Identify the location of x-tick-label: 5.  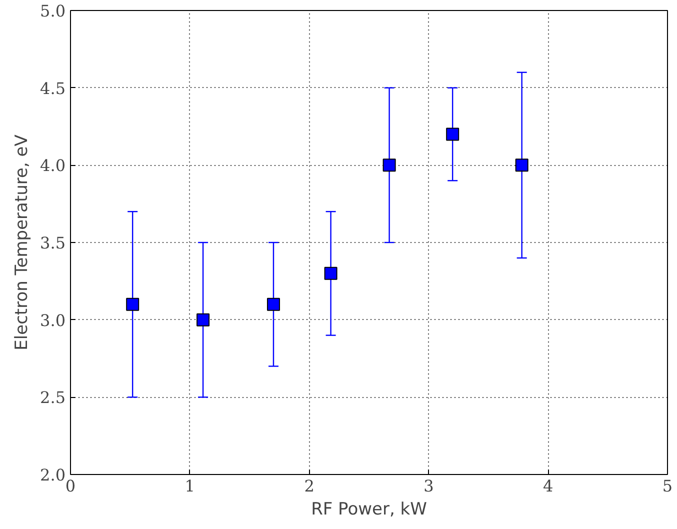
(667, 486).